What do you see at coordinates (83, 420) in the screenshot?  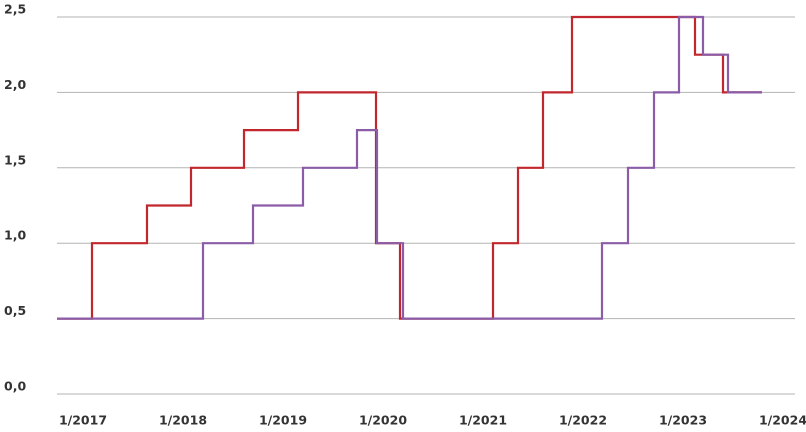 I see `x-tick-label: 1/2017` at bounding box center [83, 420].